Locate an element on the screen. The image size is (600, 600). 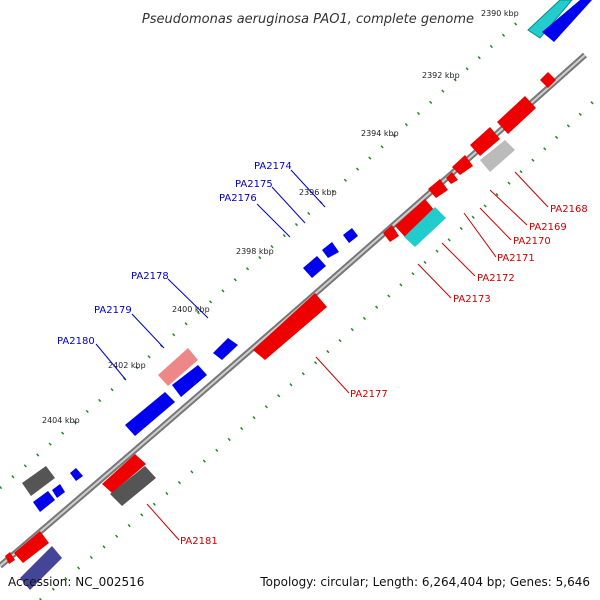
ruler-label: 2398 kbp is located at coordinates (255, 251).